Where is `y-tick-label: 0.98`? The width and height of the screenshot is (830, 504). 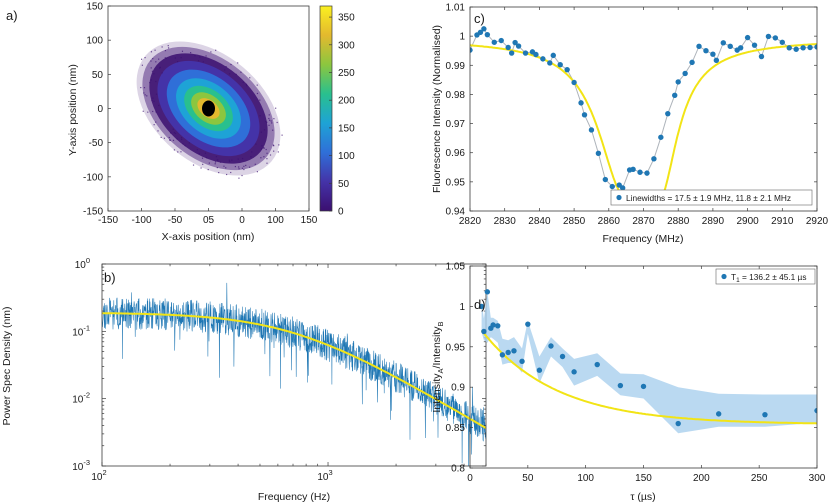 y-tick-label: 0.98 is located at coordinates (456, 95).